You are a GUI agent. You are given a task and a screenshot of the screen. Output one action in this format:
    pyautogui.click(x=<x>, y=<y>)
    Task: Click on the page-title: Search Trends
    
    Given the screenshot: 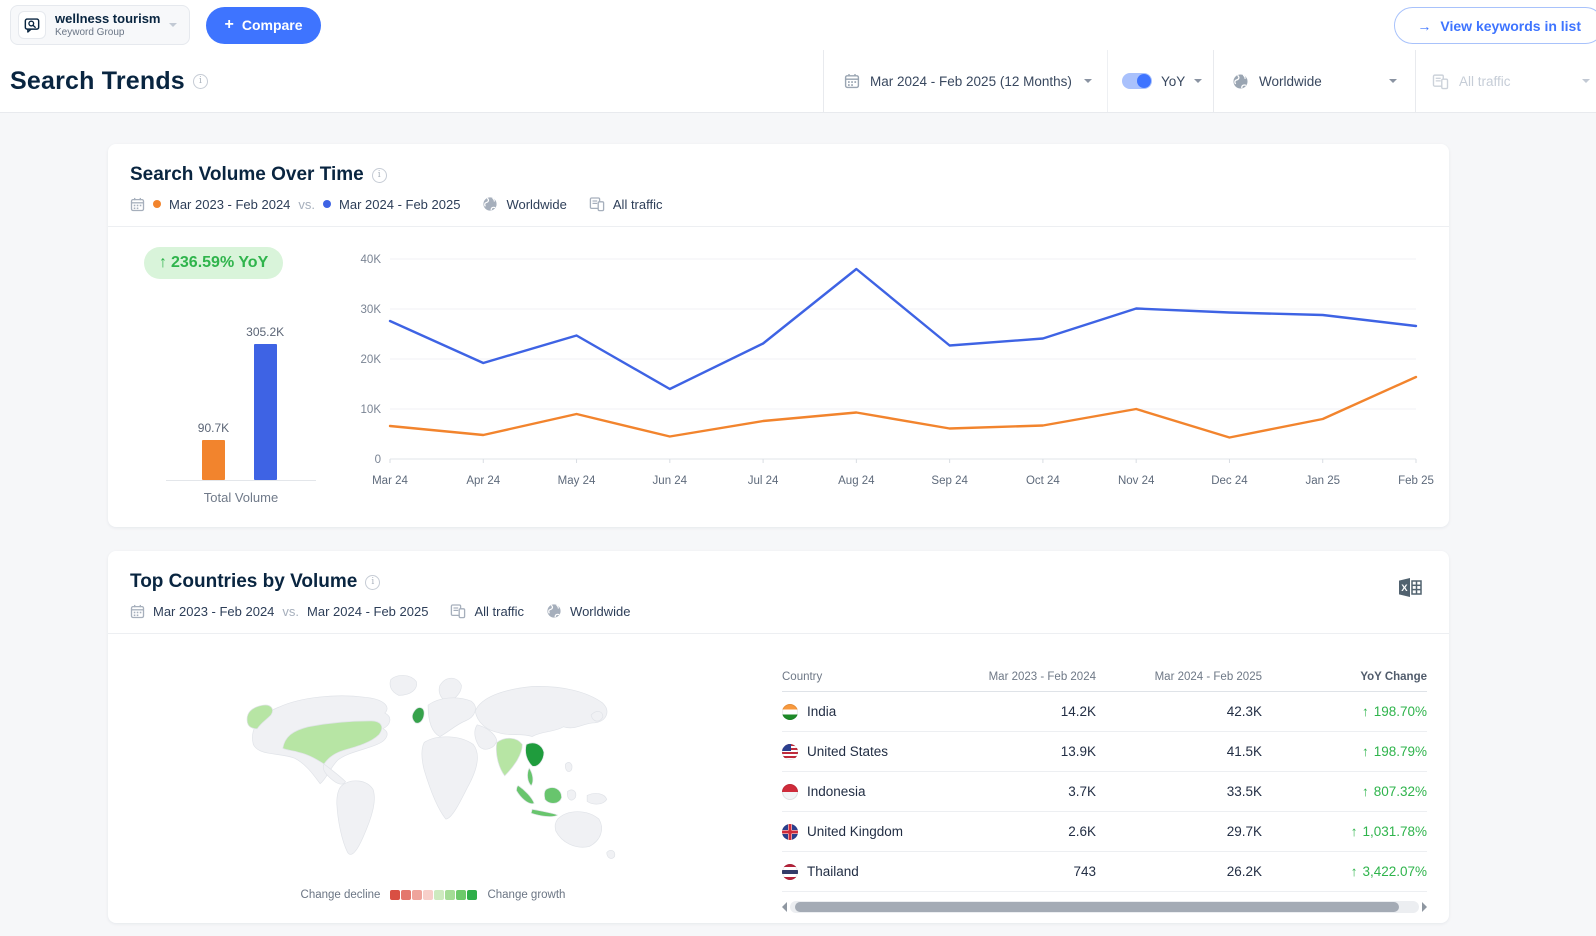 What is the action you would take?
    pyautogui.click(x=97, y=80)
    